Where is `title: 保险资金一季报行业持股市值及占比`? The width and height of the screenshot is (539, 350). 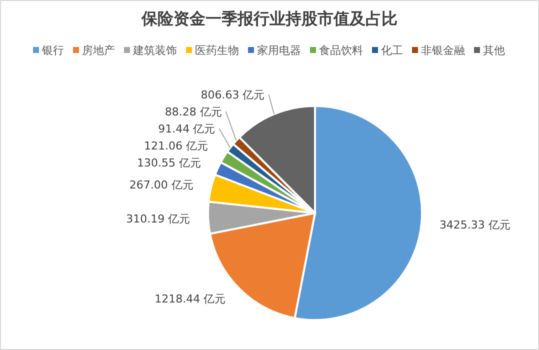
title: 保险资金一季报行业持股市值及占比 is located at coordinates (270, 18).